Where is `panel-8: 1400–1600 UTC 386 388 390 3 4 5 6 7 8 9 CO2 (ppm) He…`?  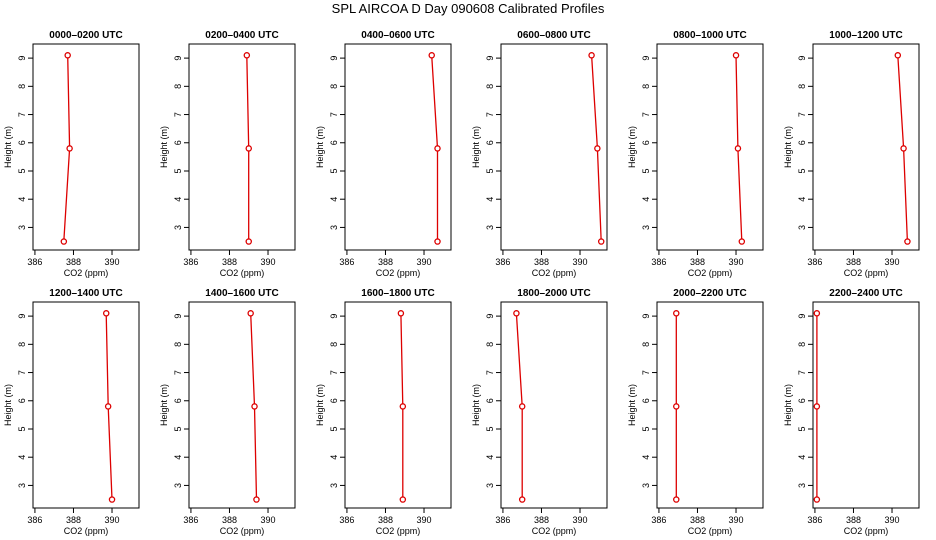 panel-8: 1400–1600 UTC 386 388 390 3 4 5 6 7 8 9 CO2 (ppm) He… is located at coordinates (227, 412).